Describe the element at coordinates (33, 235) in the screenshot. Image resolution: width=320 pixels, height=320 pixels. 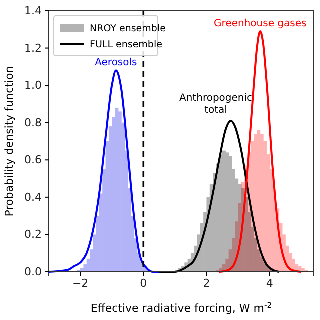
I see `y-tick-label: 0.2` at that location.